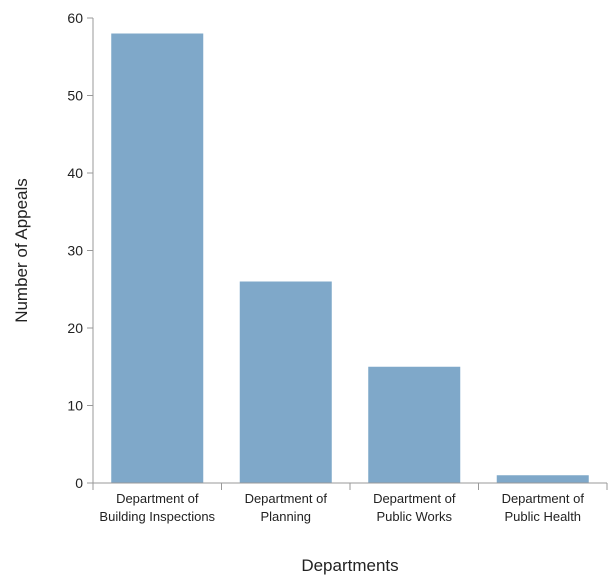 Image resolution: width=612 pixels, height=578 pixels. Describe the element at coordinates (79, 483) in the screenshot. I see `y-tick-label-0: 0` at that location.